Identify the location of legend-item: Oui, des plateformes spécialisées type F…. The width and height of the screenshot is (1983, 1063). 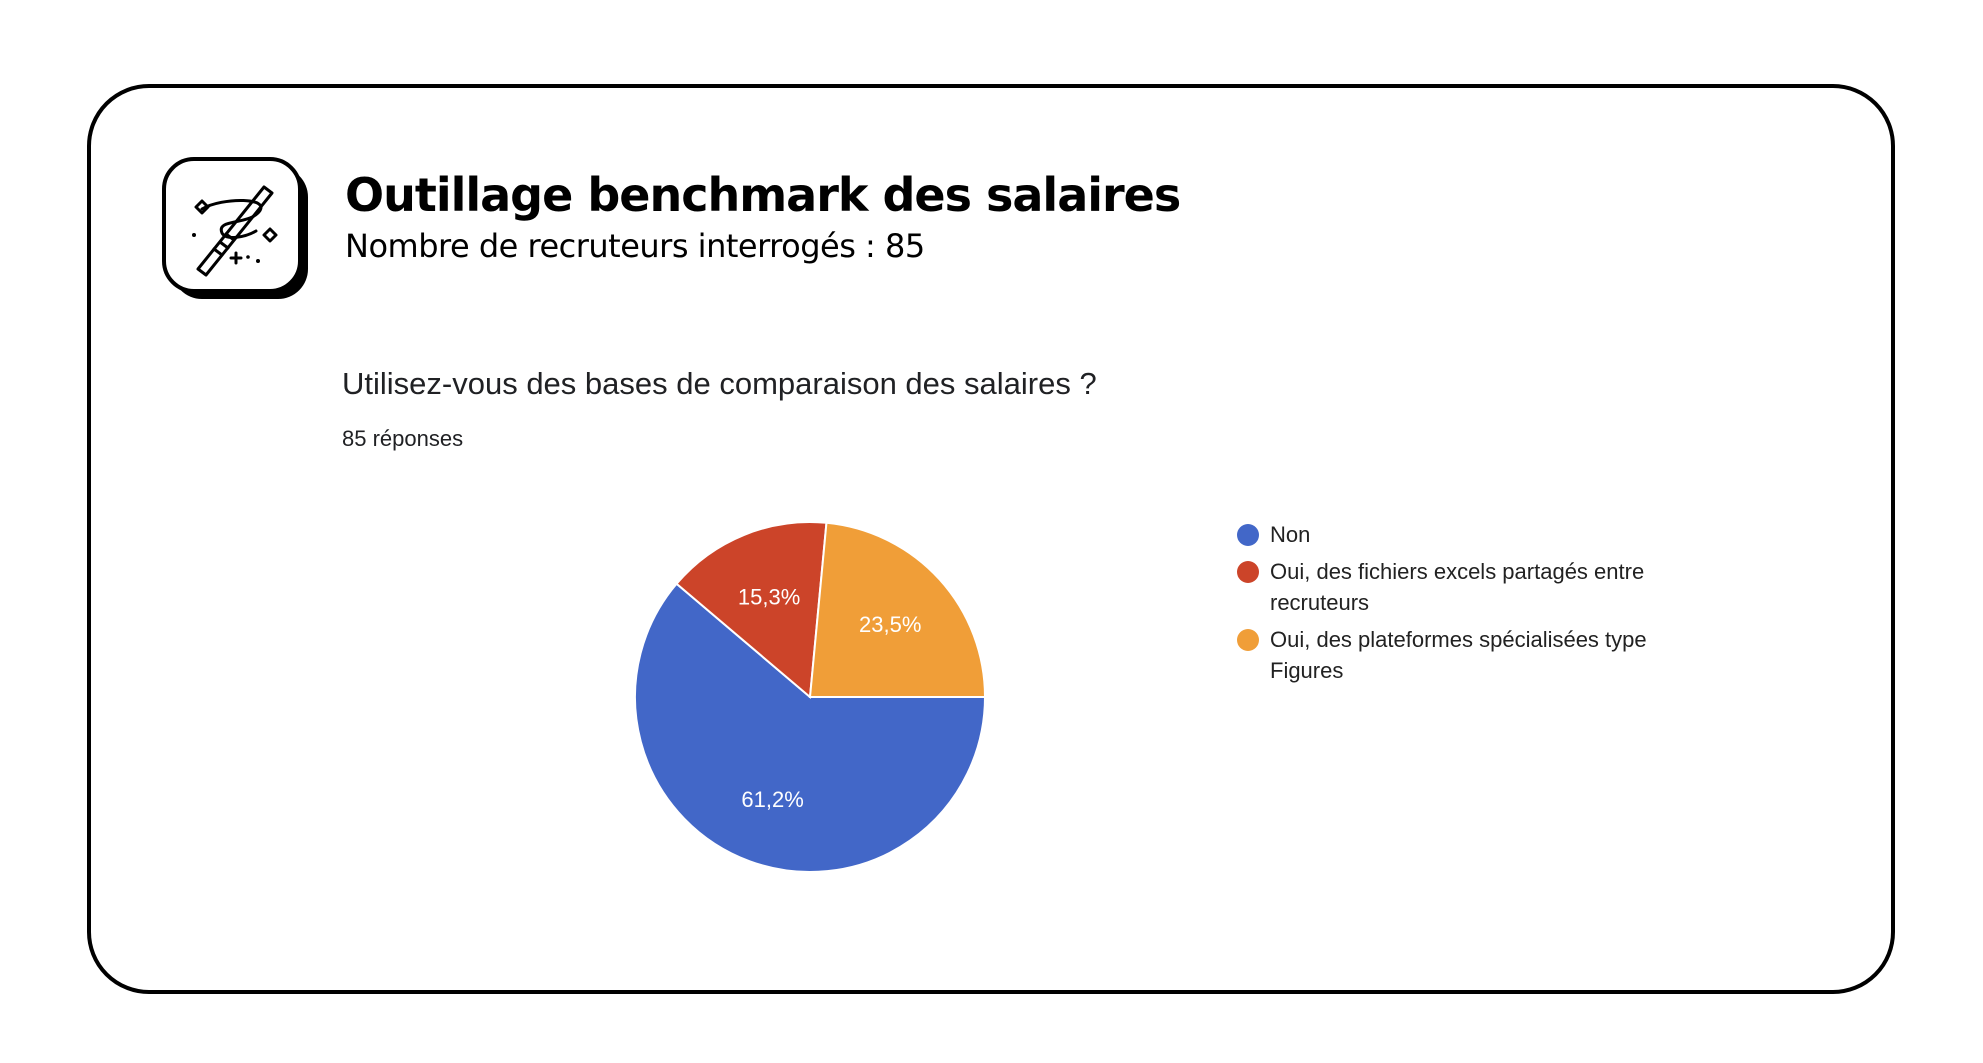
(1477, 655).